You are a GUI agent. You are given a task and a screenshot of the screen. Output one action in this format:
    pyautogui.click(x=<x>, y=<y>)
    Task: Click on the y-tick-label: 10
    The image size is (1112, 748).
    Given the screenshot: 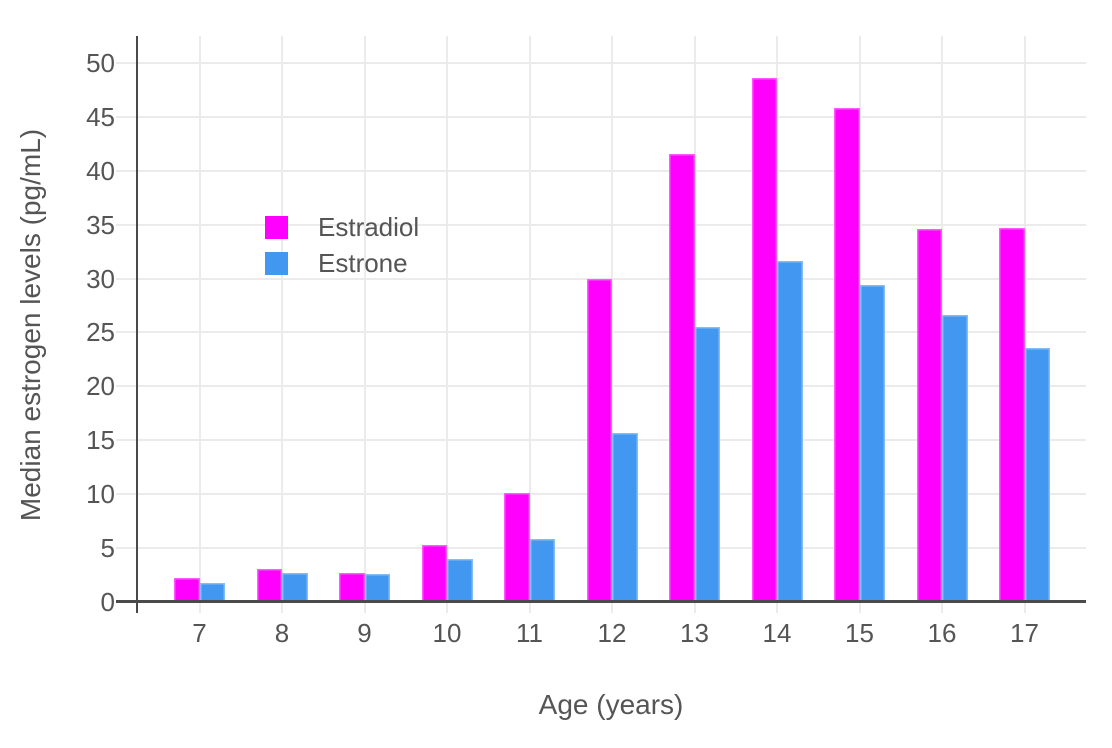 What is the action you would take?
    pyautogui.click(x=100, y=494)
    